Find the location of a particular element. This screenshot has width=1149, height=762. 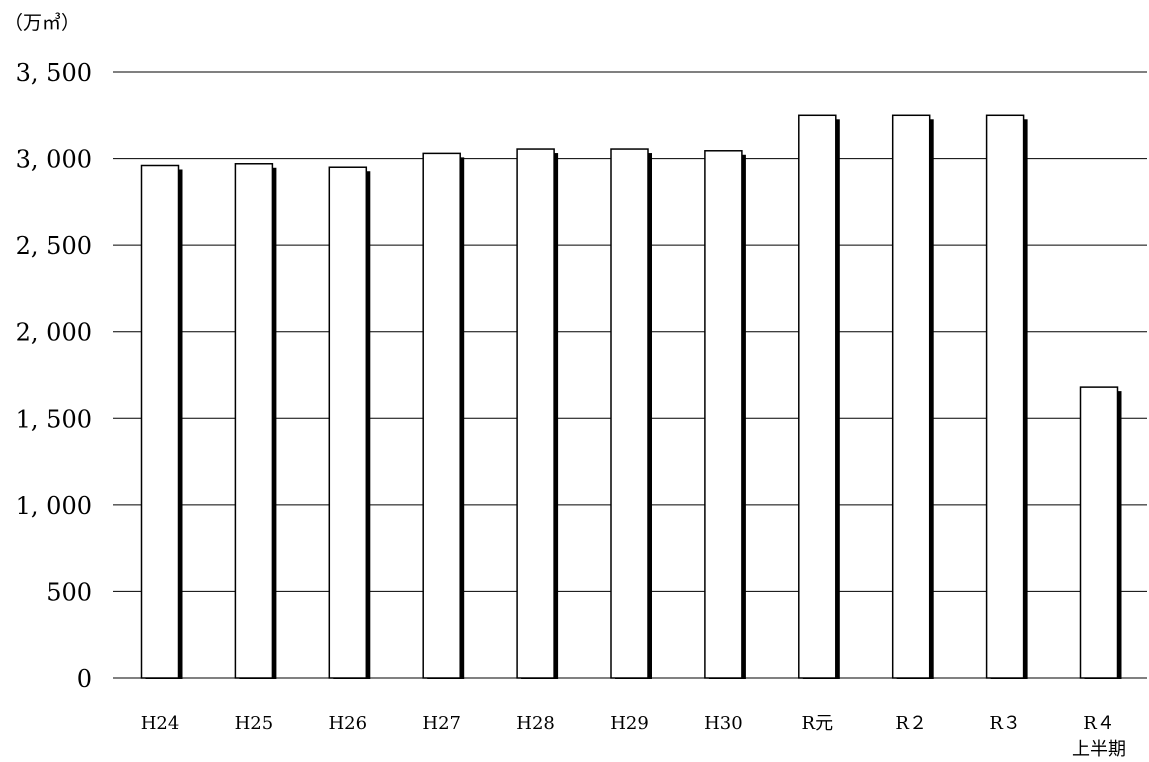

y-tick-label: 2, 000 is located at coordinates (54, 333).